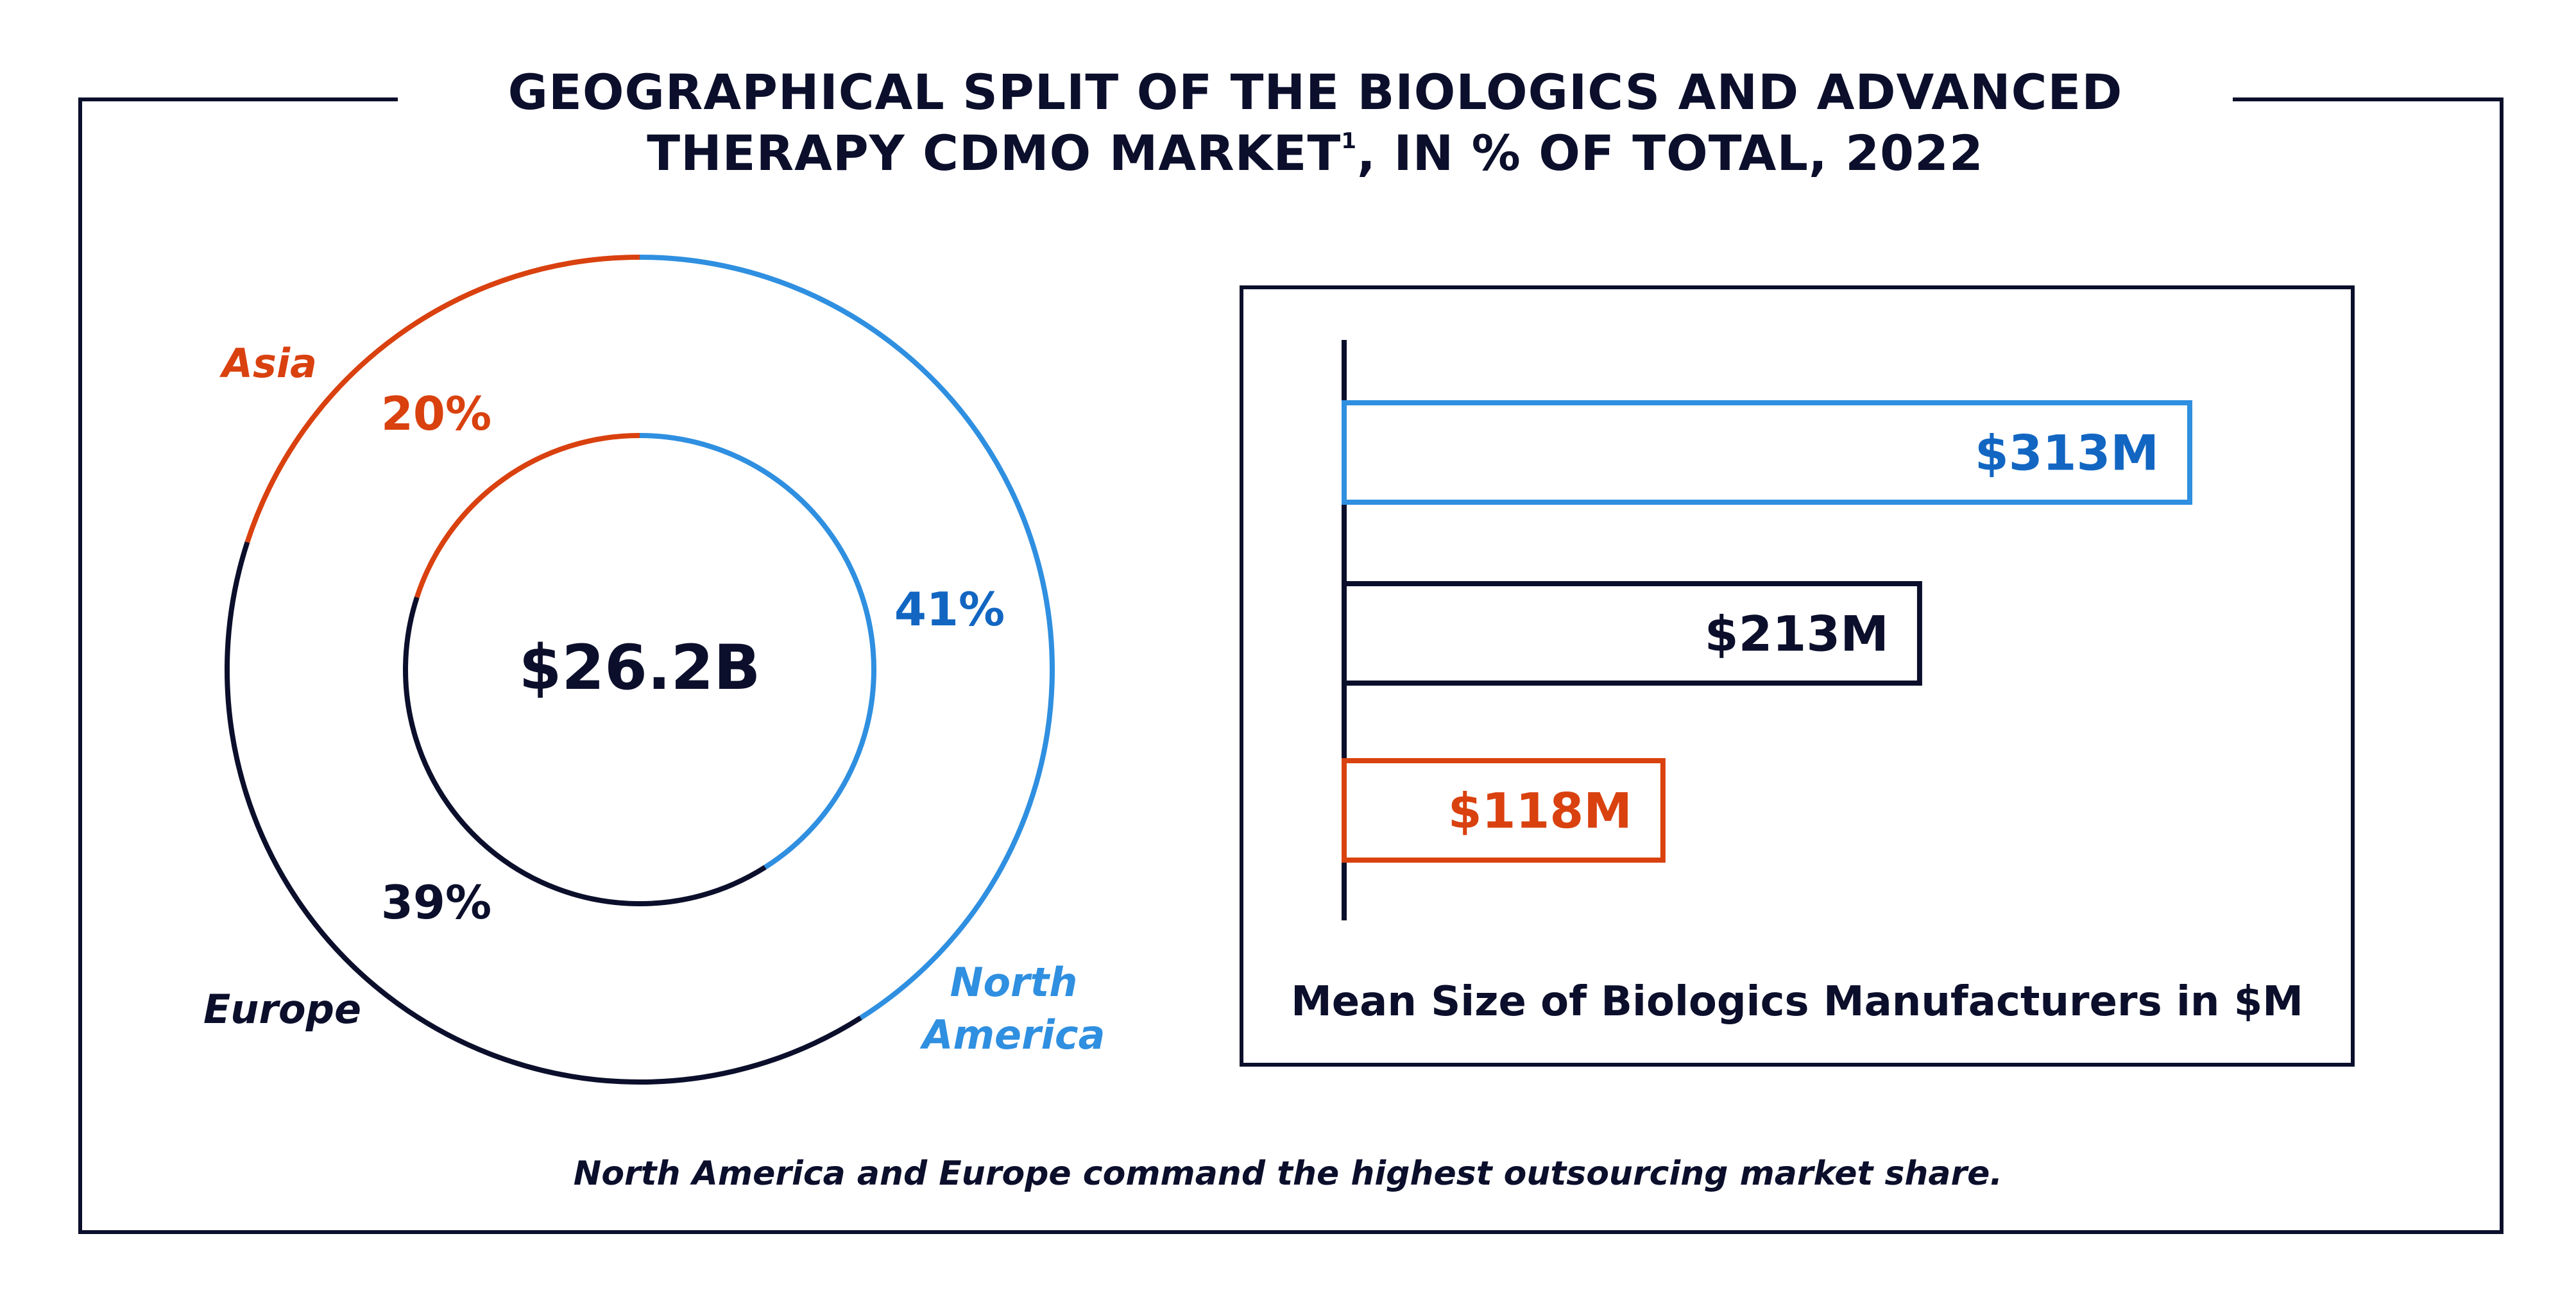 Image resolution: width=2576 pixels, height=1311 pixels. I want to click on slice-asia, so click(442, 426).